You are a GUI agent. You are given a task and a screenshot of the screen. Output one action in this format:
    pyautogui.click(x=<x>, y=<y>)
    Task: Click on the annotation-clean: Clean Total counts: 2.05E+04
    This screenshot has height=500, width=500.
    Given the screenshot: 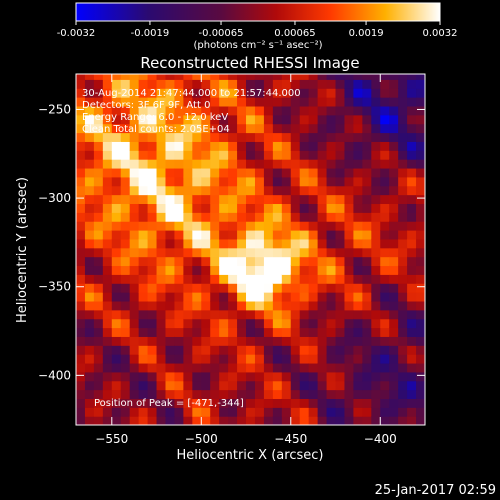 What is the action you would take?
    pyautogui.click(x=156, y=129)
    